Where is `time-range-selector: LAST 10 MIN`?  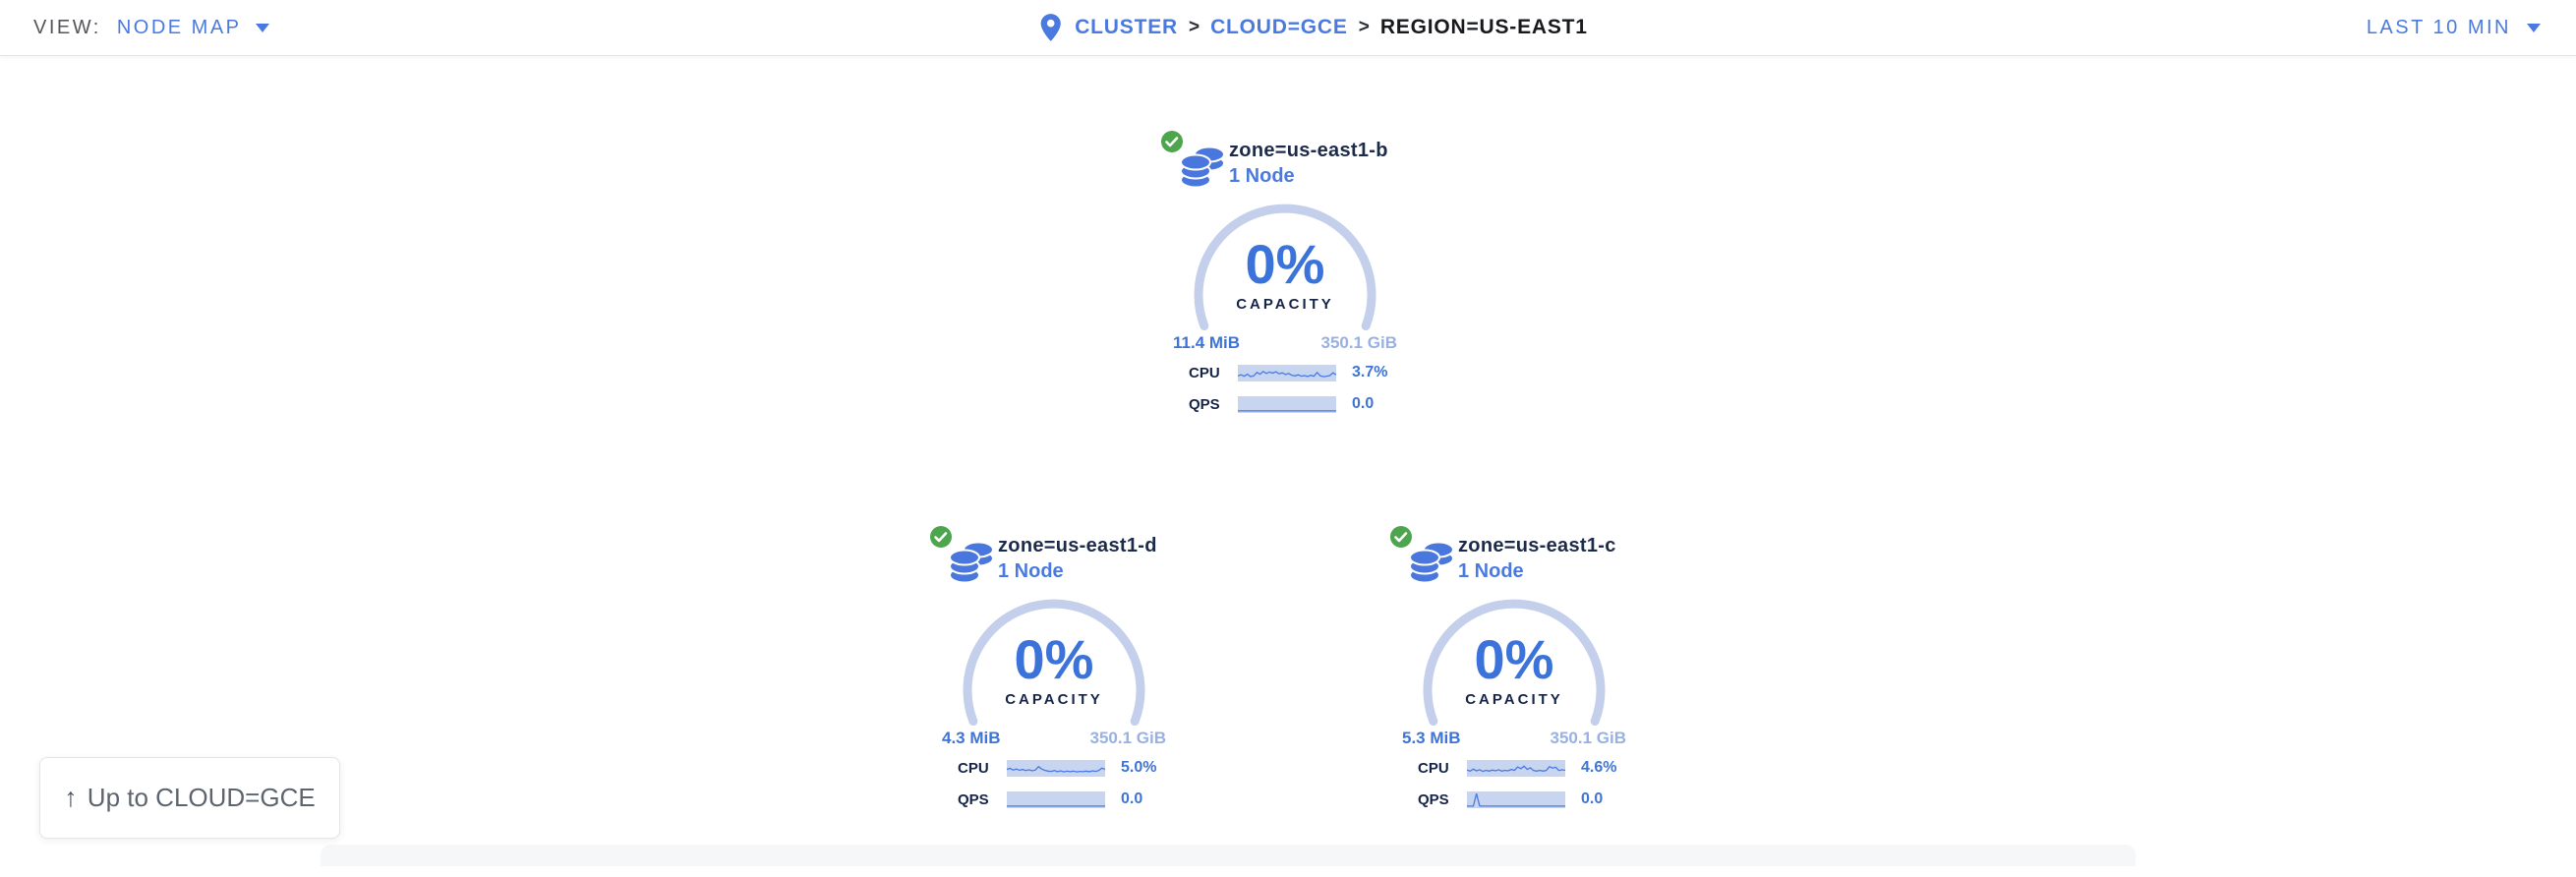
time-range-selector: LAST 10 MIN is located at coordinates (2454, 28).